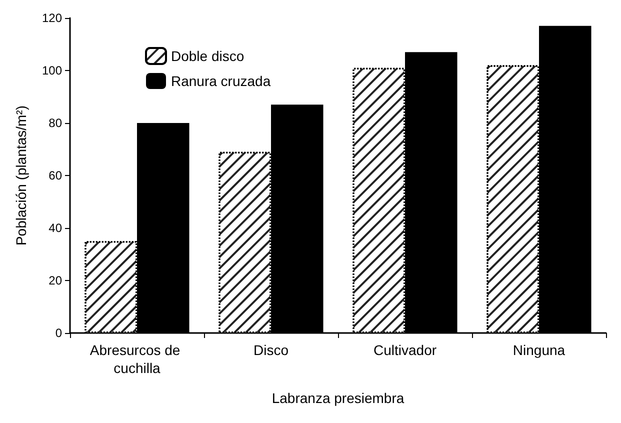 The height and width of the screenshot is (423, 621). What do you see at coordinates (52, 71) in the screenshot?
I see `y-tick-label: 100` at bounding box center [52, 71].